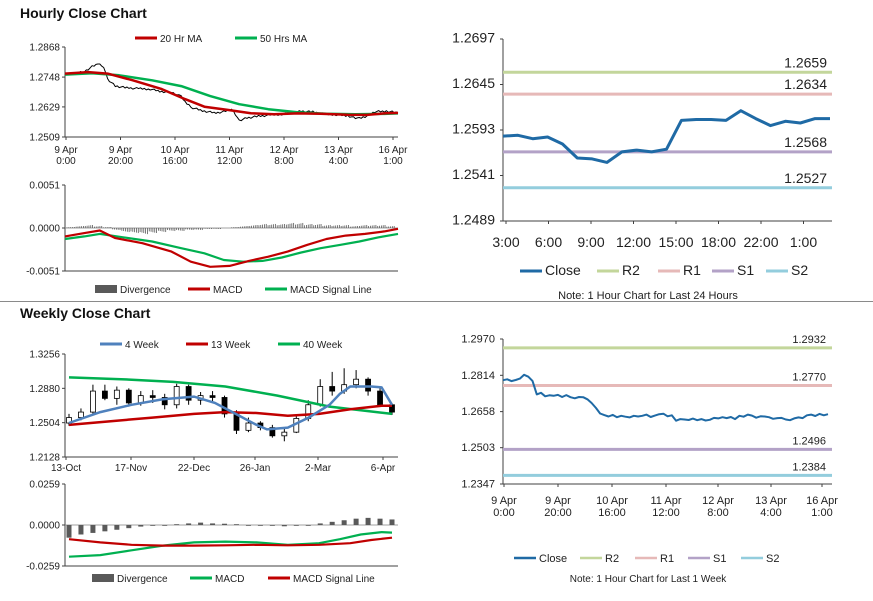  What do you see at coordinates (394, 150) in the screenshot?
I see `hourly-price-x-tick-label: 16 Apr` at bounding box center [394, 150].